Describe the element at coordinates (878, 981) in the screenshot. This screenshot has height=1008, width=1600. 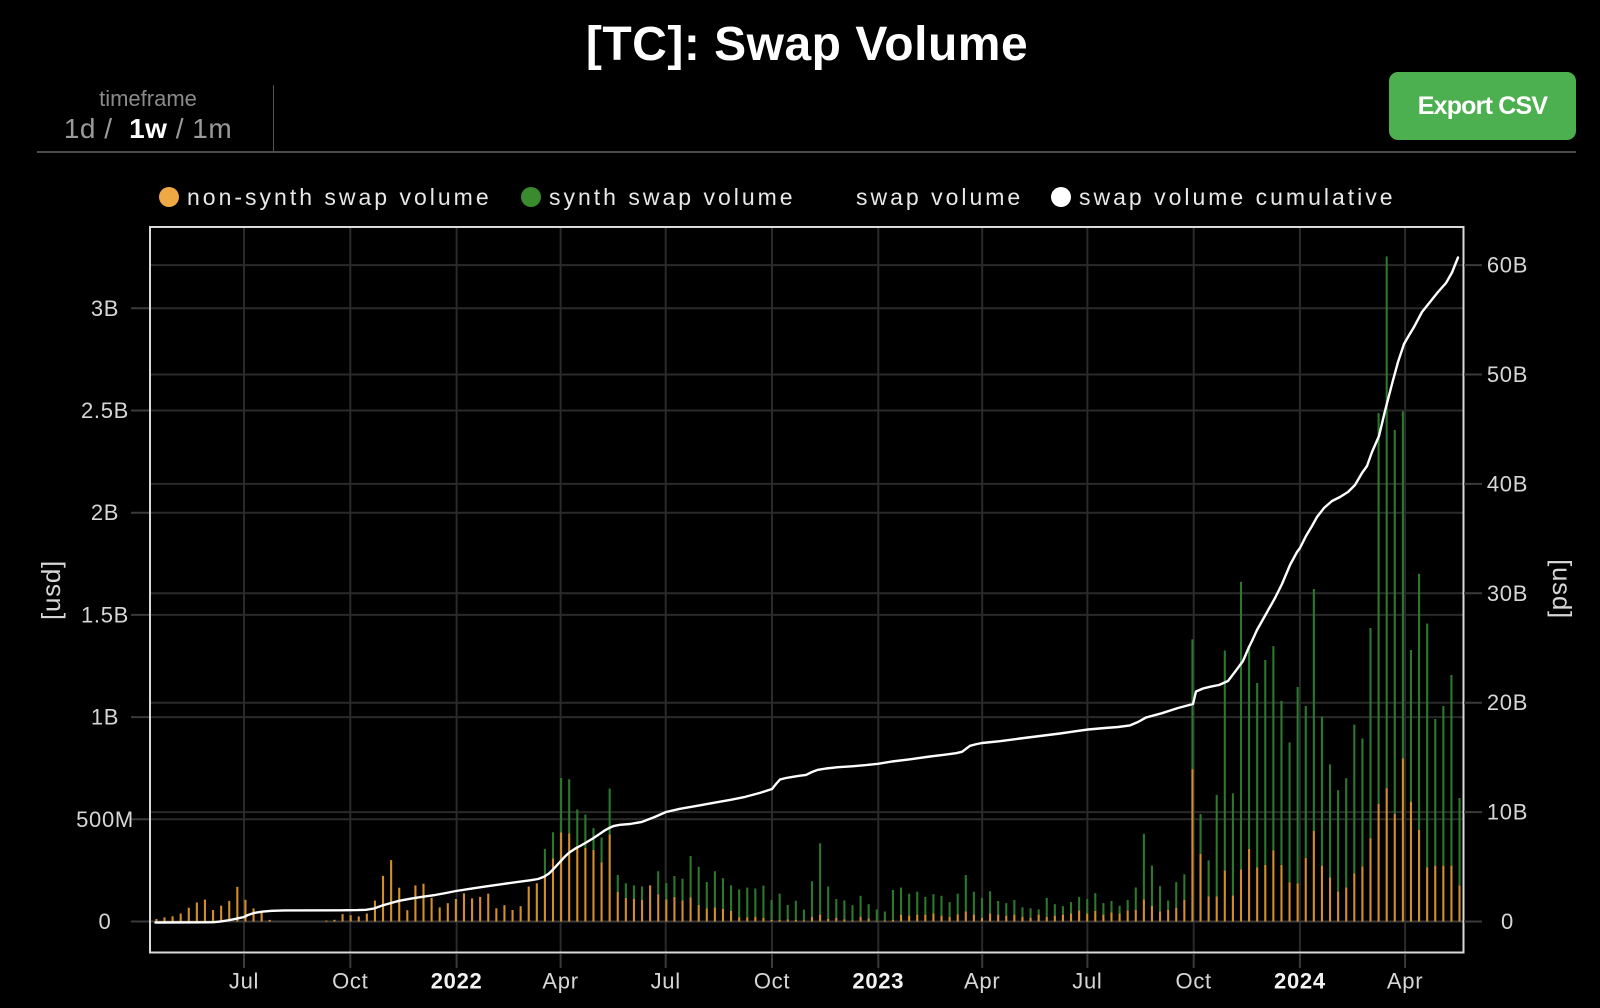
I see `svg-text: 2023` at that location.